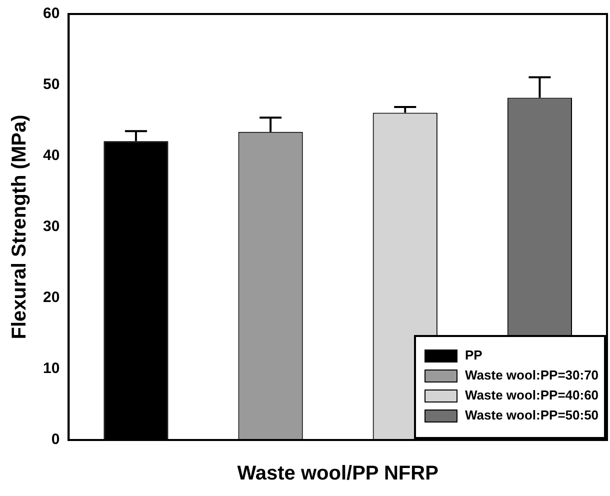 This screenshot has height=496, width=610. Describe the element at coordinates (51, 227) in the screenshot. I see `y-tick-label: 30` at that location.